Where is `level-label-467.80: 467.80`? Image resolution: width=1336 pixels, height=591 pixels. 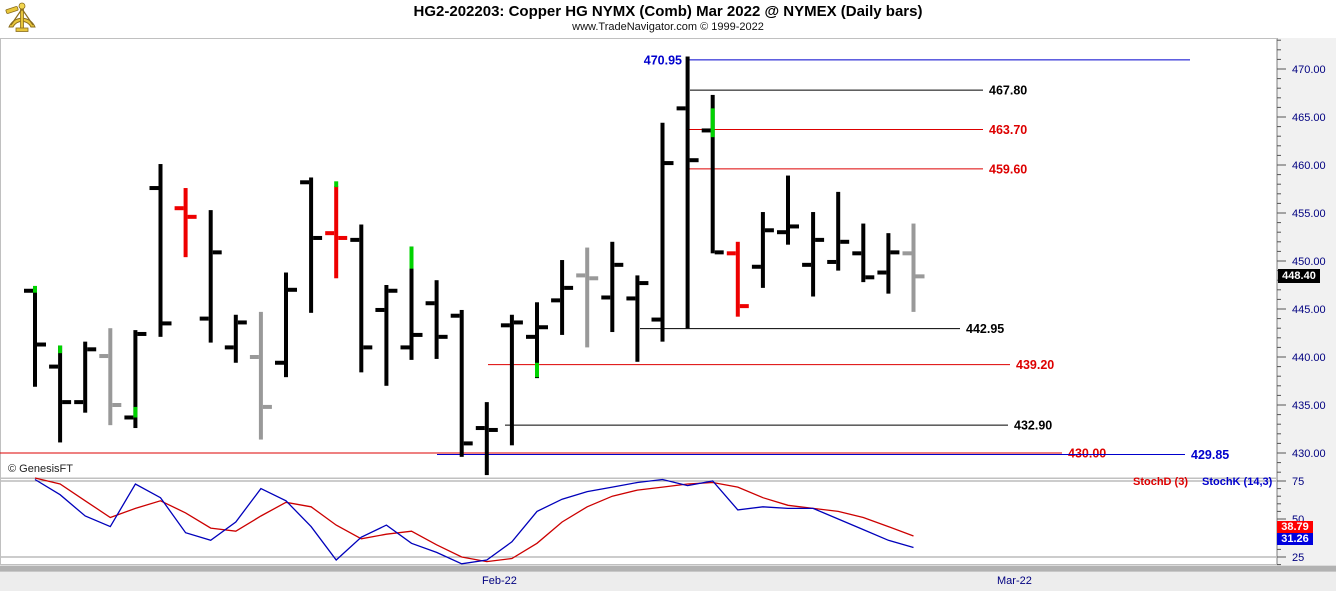 level-label-467.80: 467.80 is located at coordinates (1008, 91).